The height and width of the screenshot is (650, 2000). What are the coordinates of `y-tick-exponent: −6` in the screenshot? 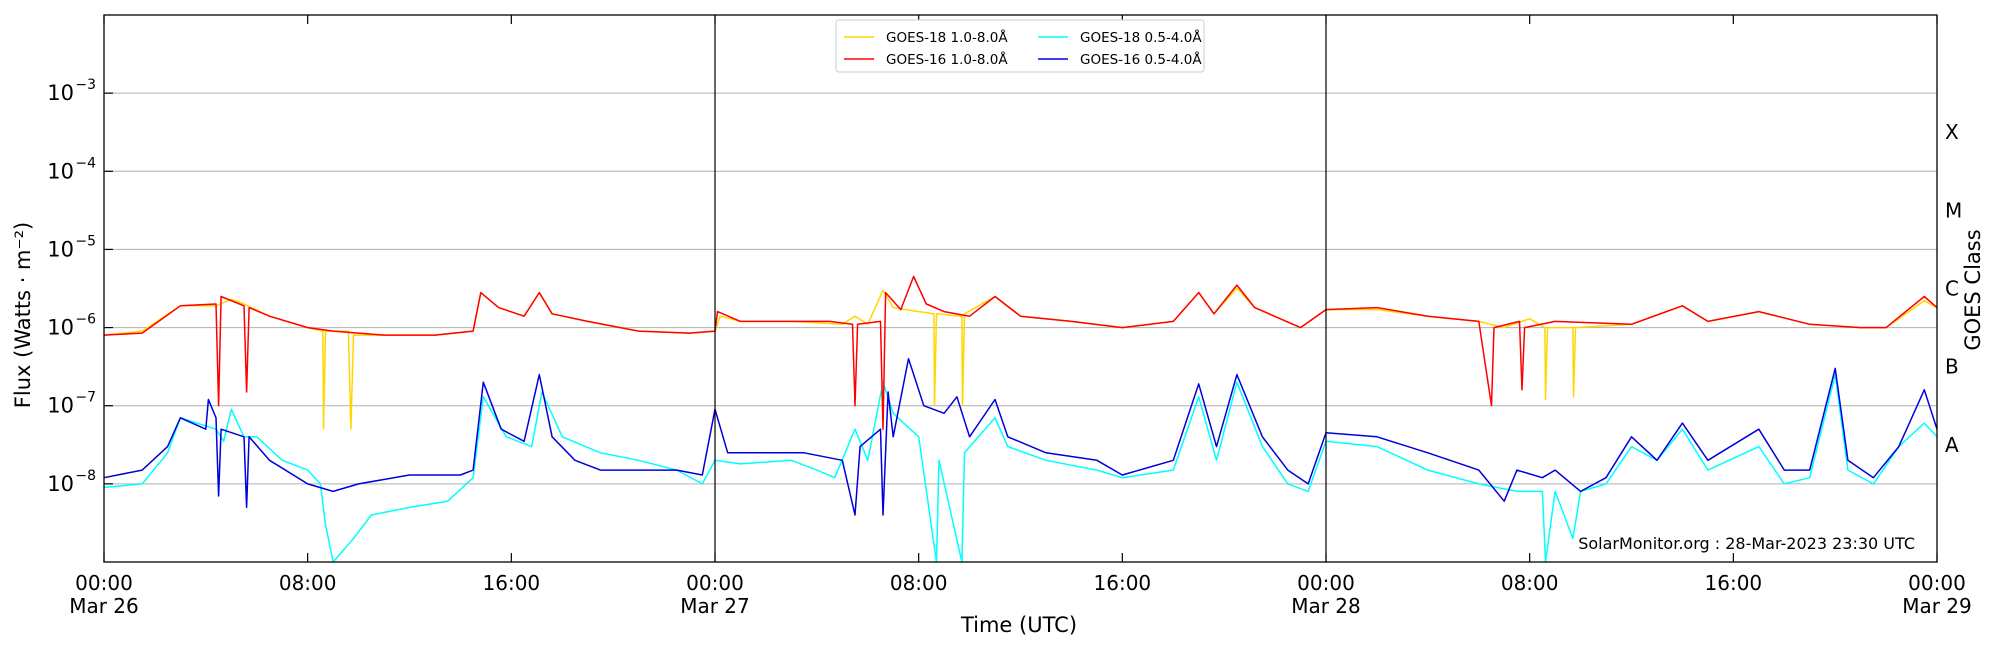 It's located at (85, 320).